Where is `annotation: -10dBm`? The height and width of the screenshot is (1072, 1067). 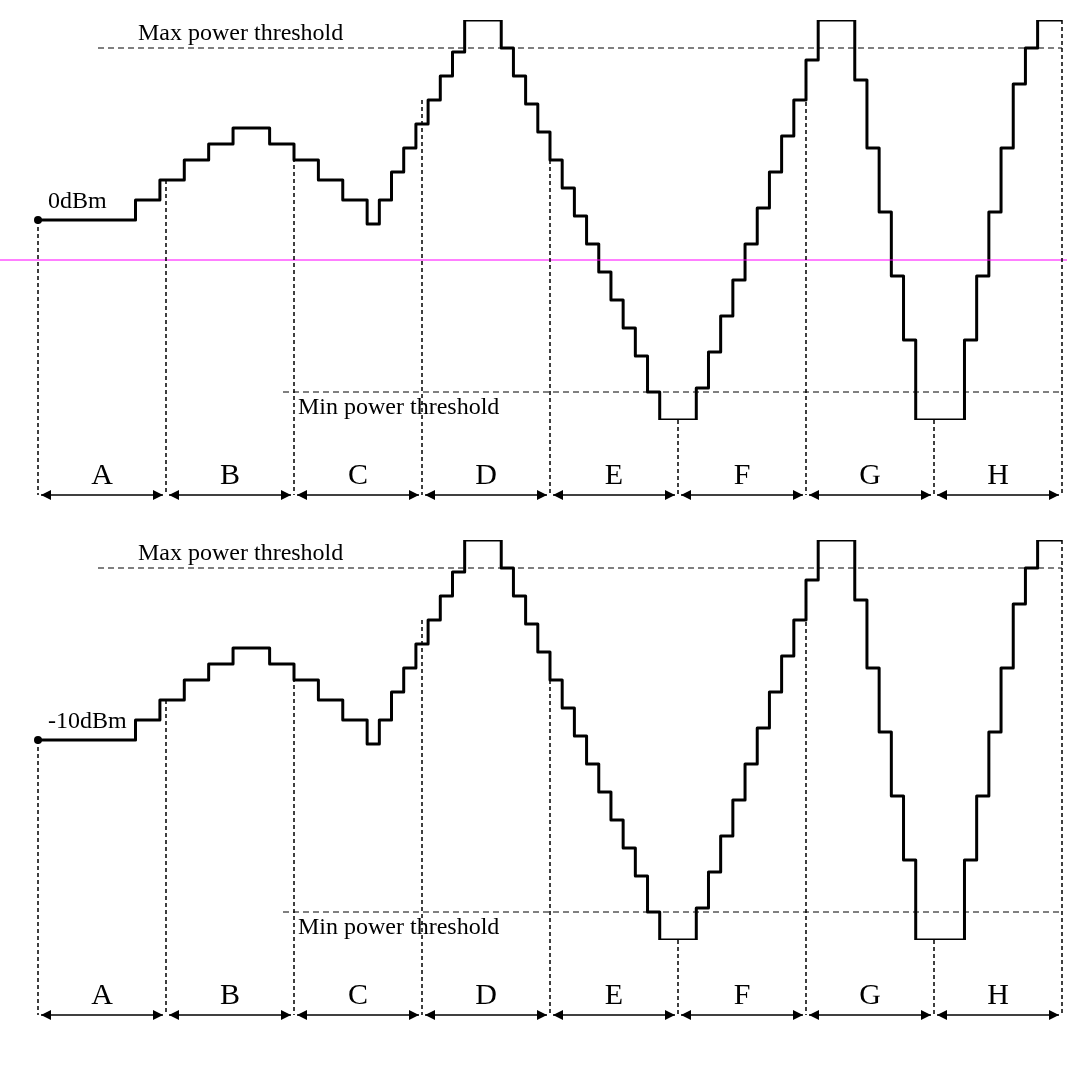
annotation: -10dBm is located at coordinates (87, 720).